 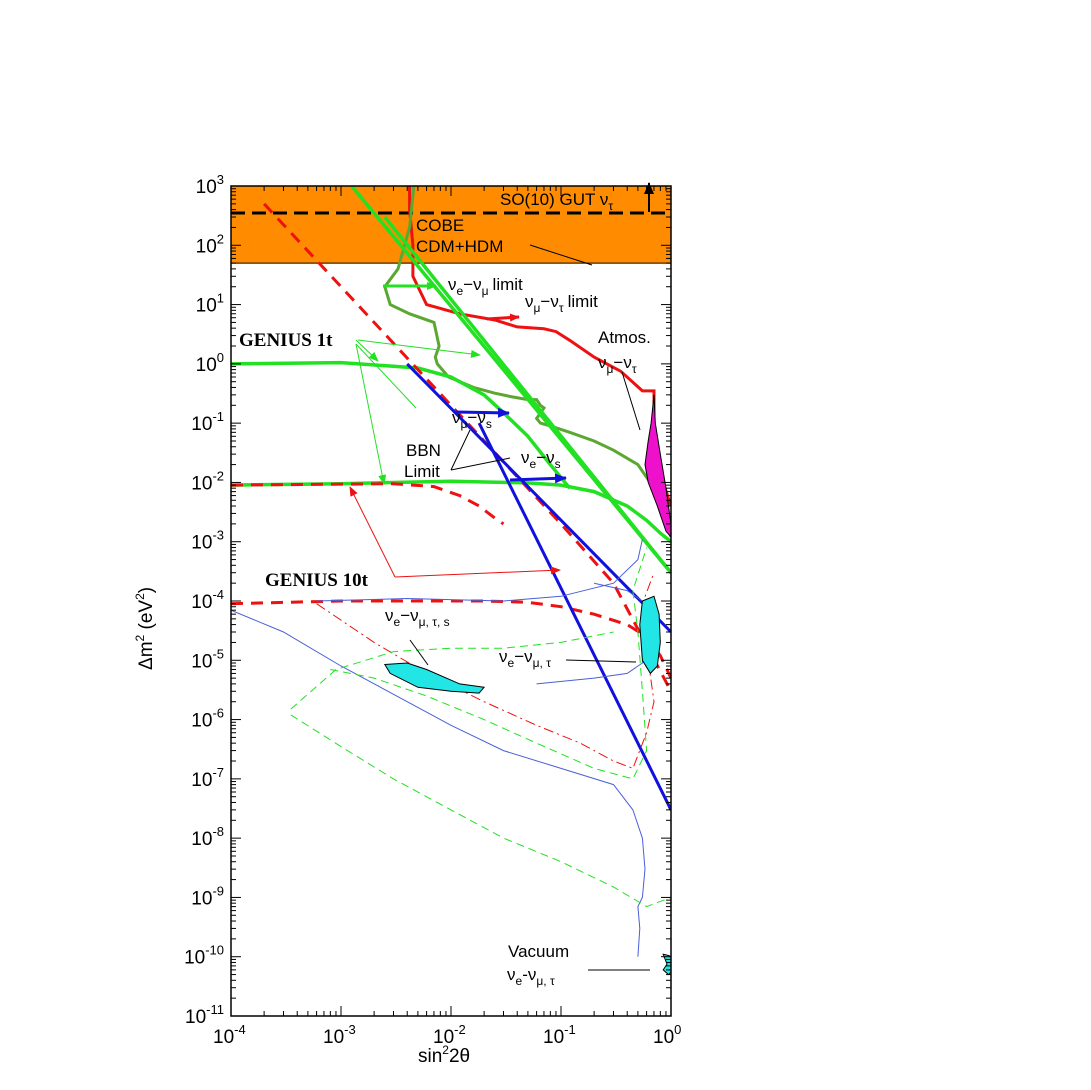 I want to click on x-tick-label: 10⁰, so click(x=667, y=1035).